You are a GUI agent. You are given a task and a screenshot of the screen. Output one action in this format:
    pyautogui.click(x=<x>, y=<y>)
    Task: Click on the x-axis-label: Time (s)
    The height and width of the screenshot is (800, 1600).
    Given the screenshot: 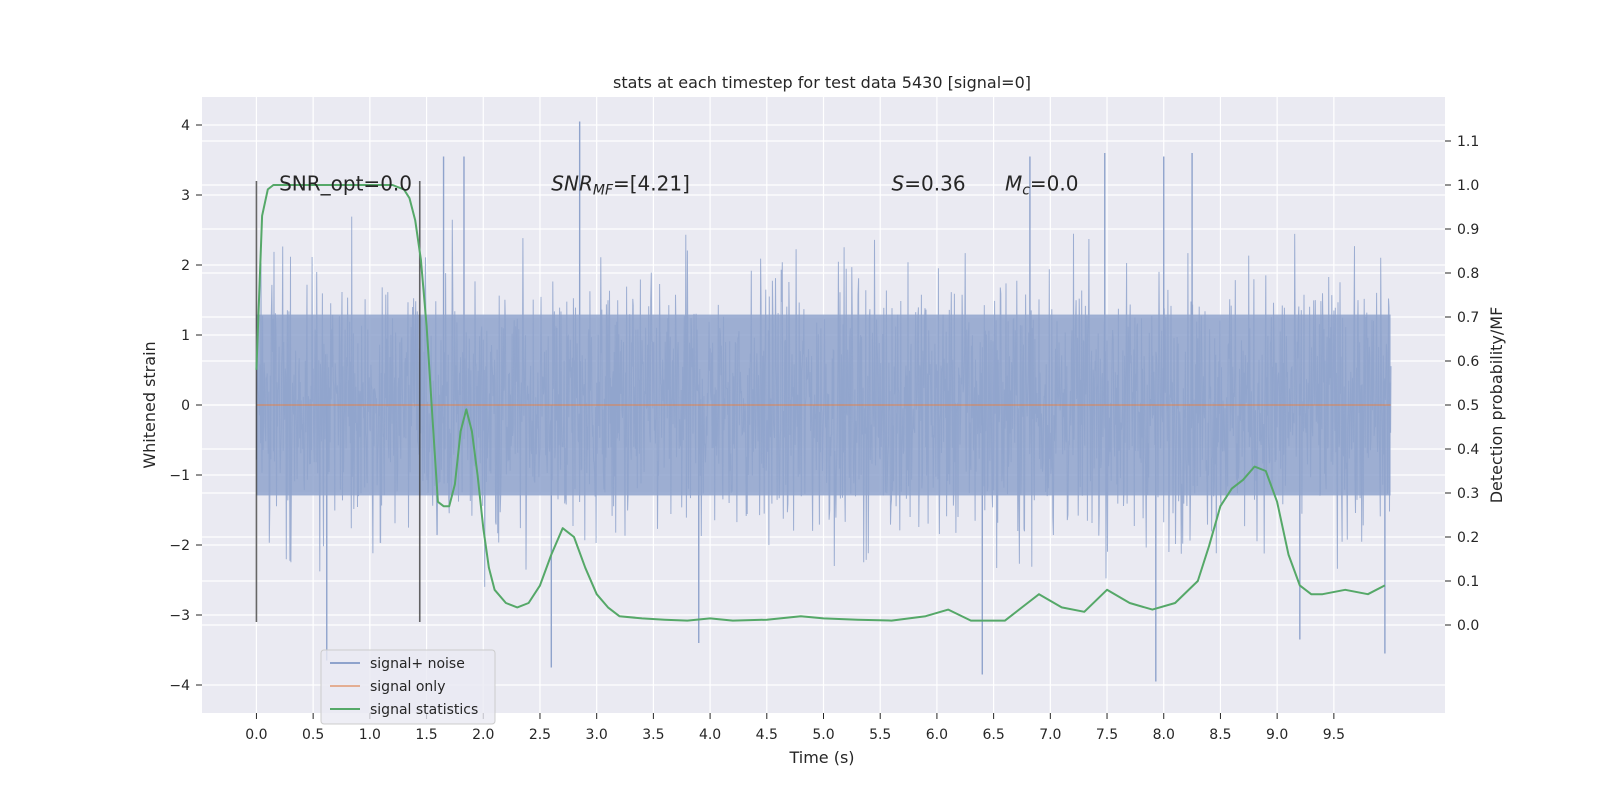 What is the action you would take?
    pyautogui.click(x=821, y=757)
    